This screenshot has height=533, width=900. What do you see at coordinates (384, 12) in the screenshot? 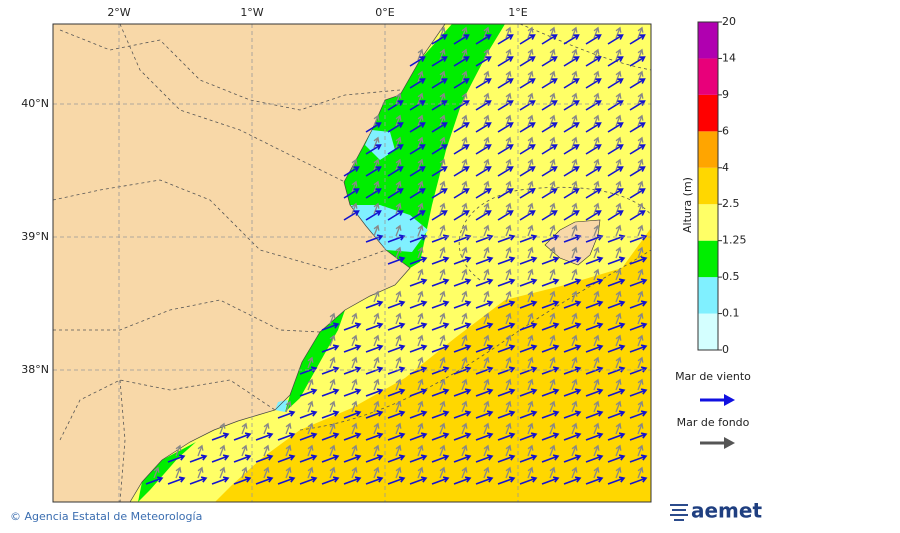
I see `x-label: 0°E` at bounding box center [384, 12].